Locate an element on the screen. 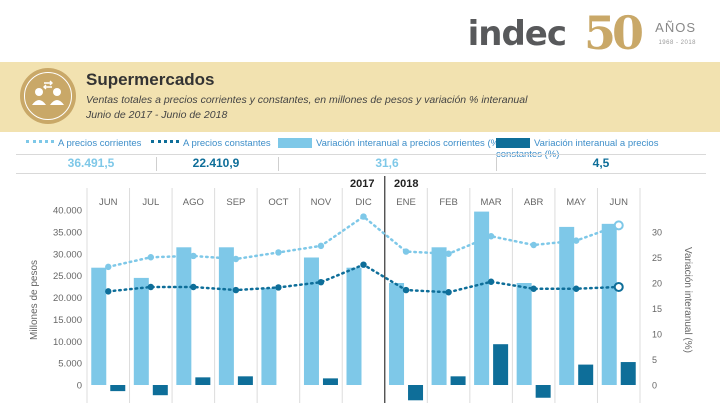 The image size is (720, 405). month-label: ABR is located at coordinates (534, 202).